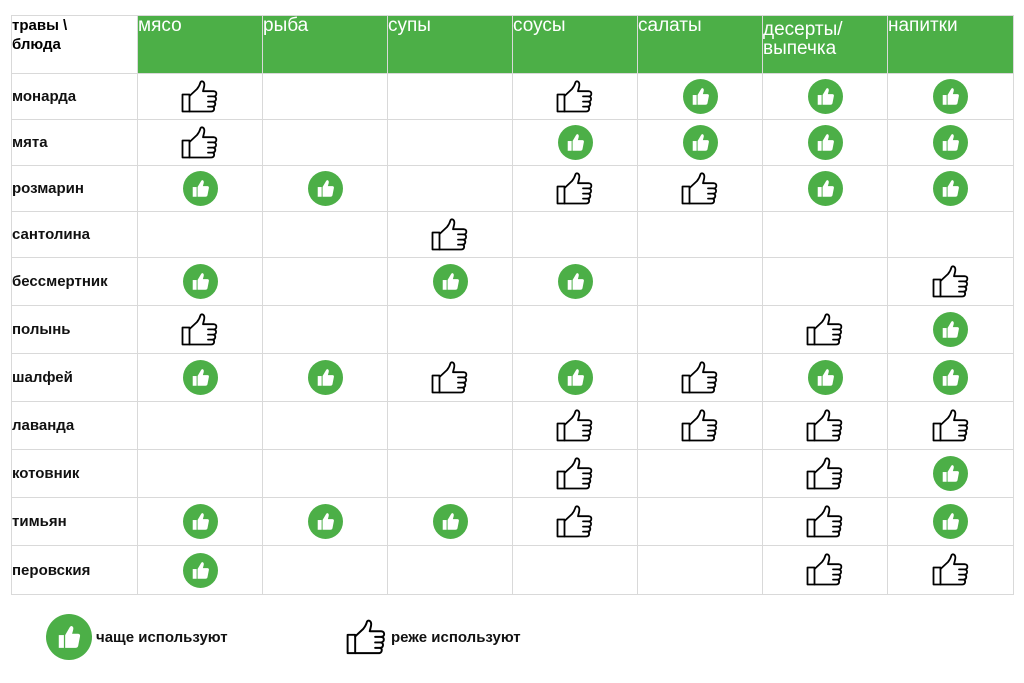  What do you see at coordinates (36, 44) in the screenshot?
I see `corner-line-2: блюда` at bounding box center [36, 44].